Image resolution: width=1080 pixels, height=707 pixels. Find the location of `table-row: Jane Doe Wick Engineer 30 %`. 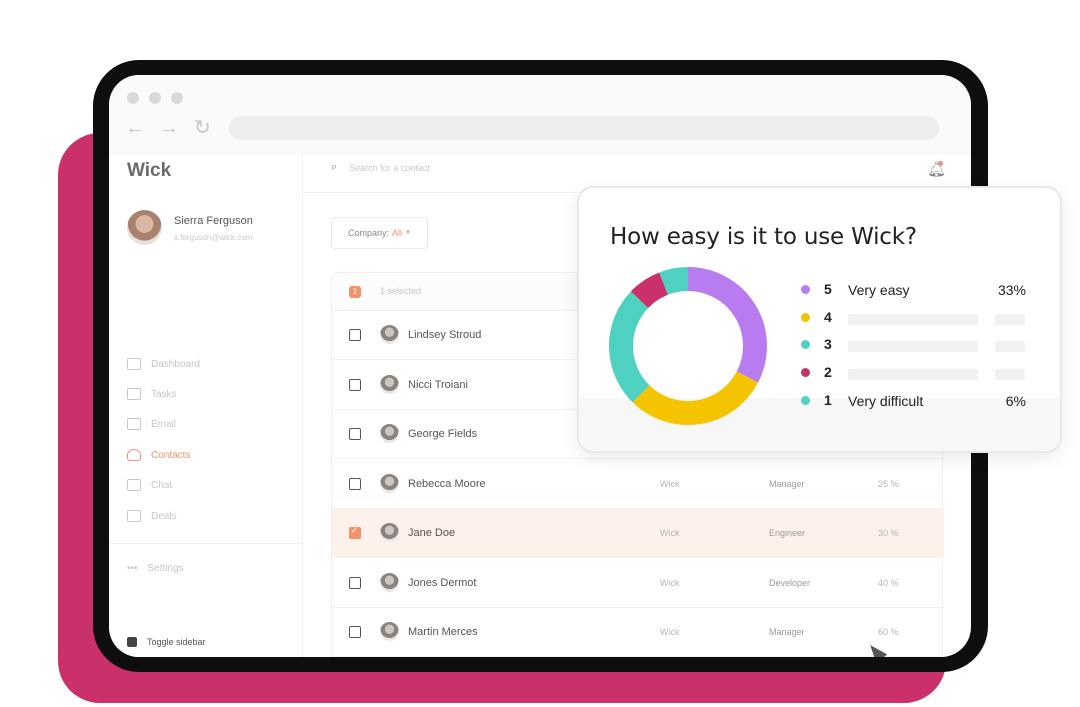

table-row: Jane Doe Wick Engineer 30 % is located at coordinates (638, 533).